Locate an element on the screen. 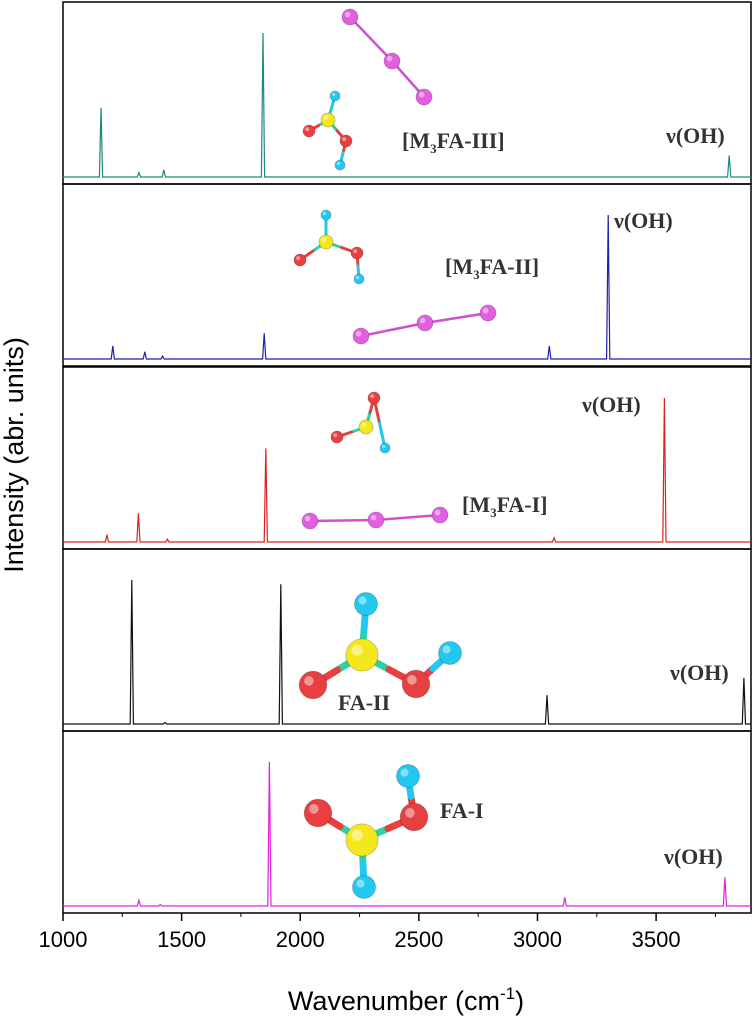 The image size is (754, 1024). x-tick-label: 1000 is located at coordinates (63, 939).